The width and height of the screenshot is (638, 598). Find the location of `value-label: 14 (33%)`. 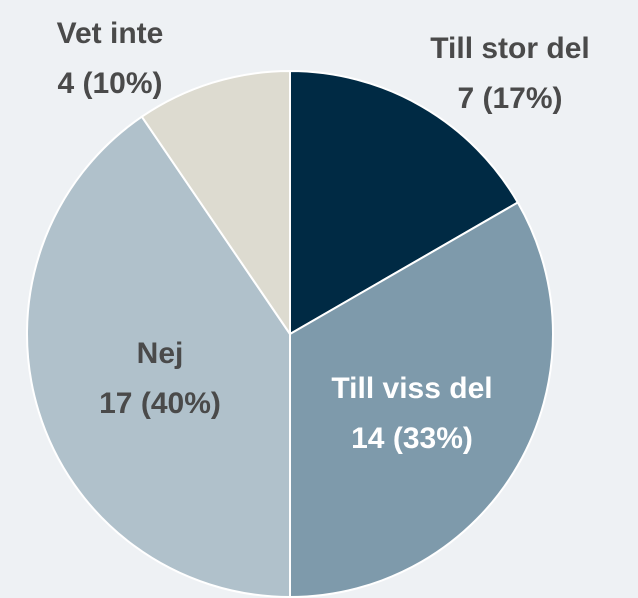

value-label: 14 (33%) is located at coordinates (412, 438).